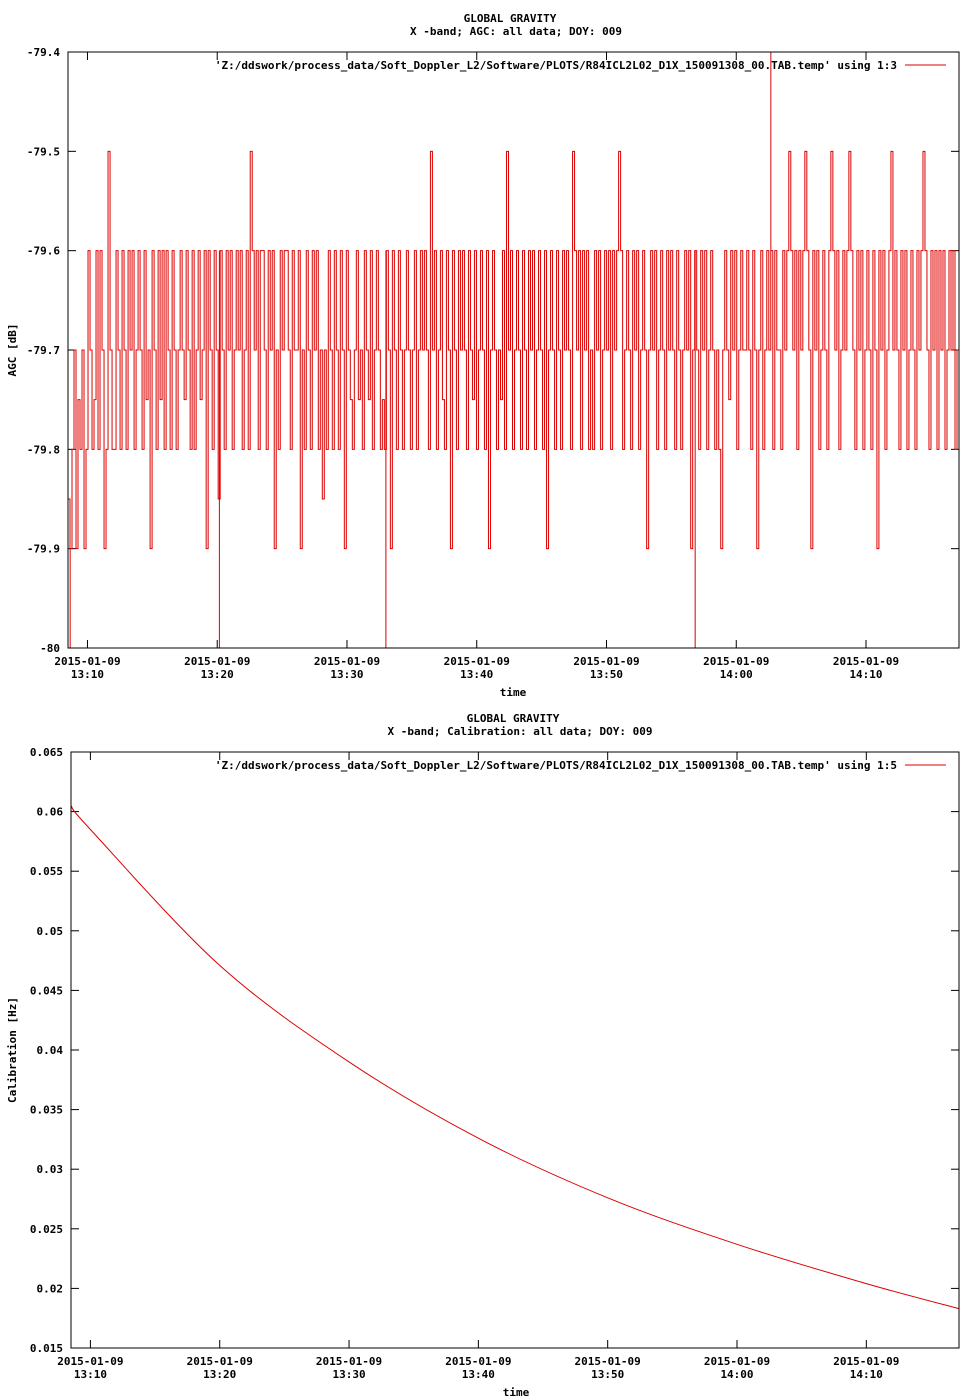 The height and width of the screenshot is (1400, 980). I want to click on agc-y-axis-label: AGC [dB], so click(12, 350).